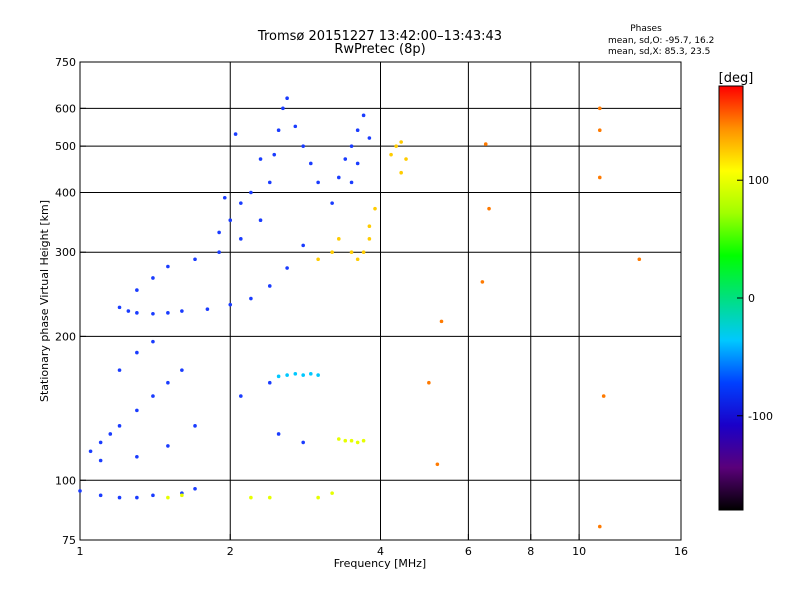  I want to click on colorbar-tick-label: 100, so click(758, 180).